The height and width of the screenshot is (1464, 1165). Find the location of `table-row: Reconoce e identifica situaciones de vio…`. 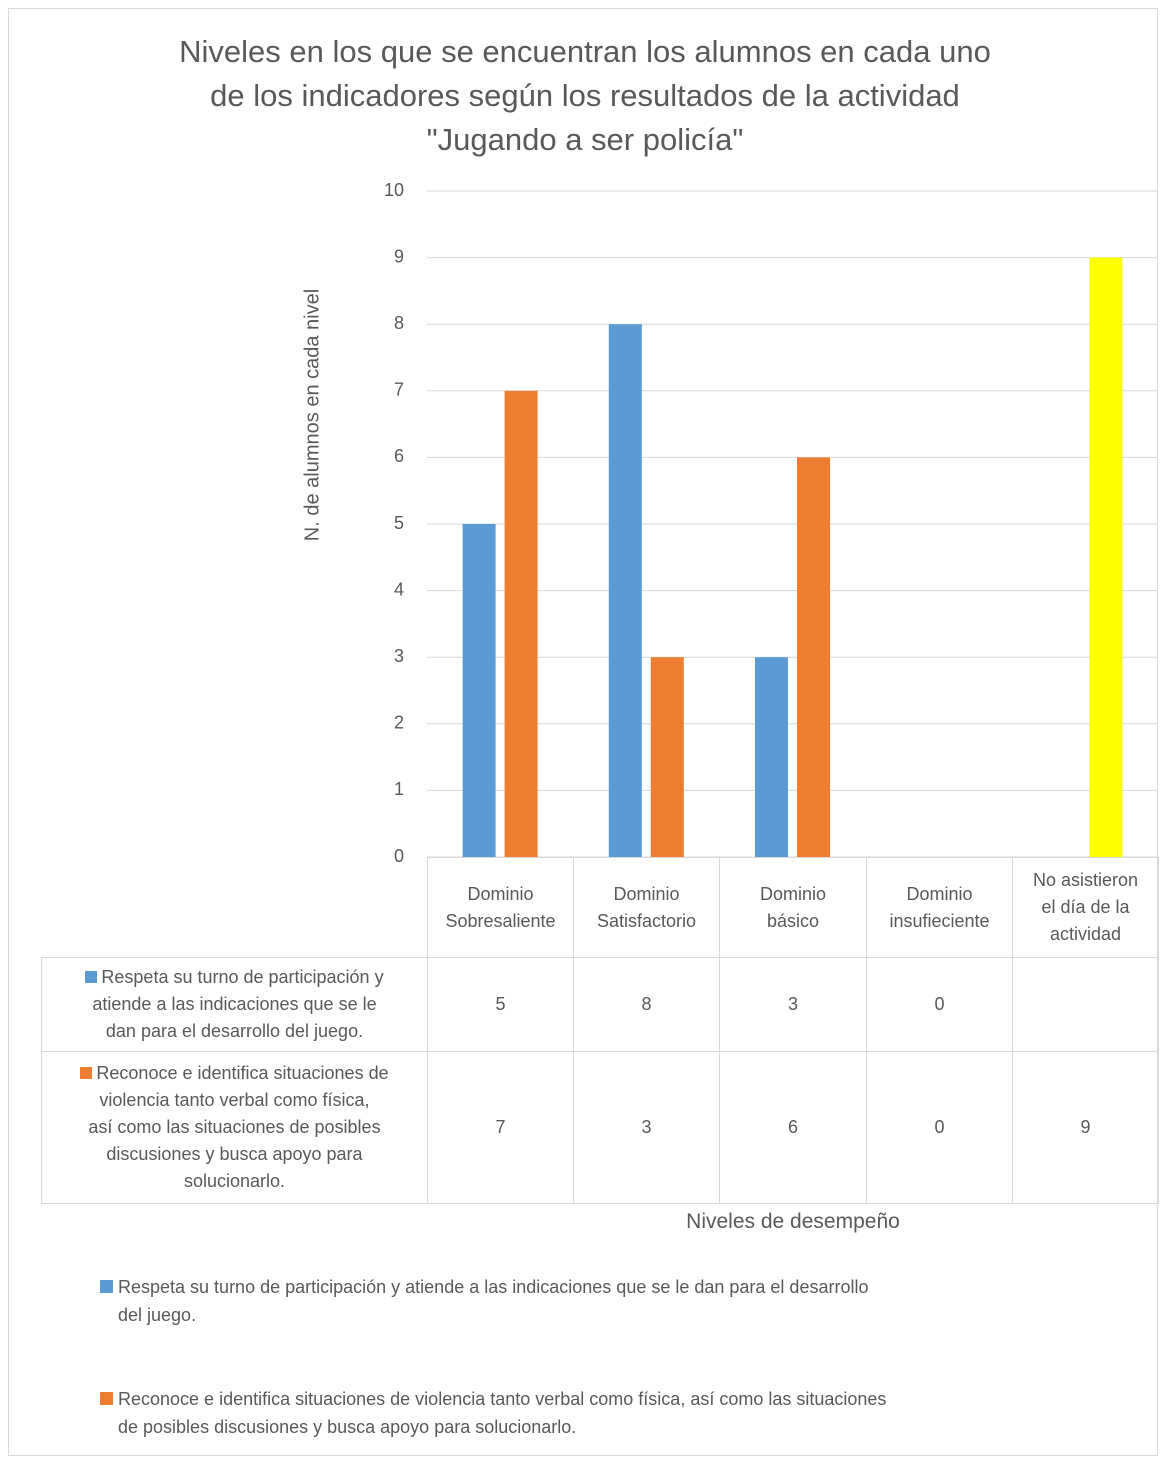

table-row: Reconoce e identifica situaciones de vio… is located at coordinates (600, 1127).